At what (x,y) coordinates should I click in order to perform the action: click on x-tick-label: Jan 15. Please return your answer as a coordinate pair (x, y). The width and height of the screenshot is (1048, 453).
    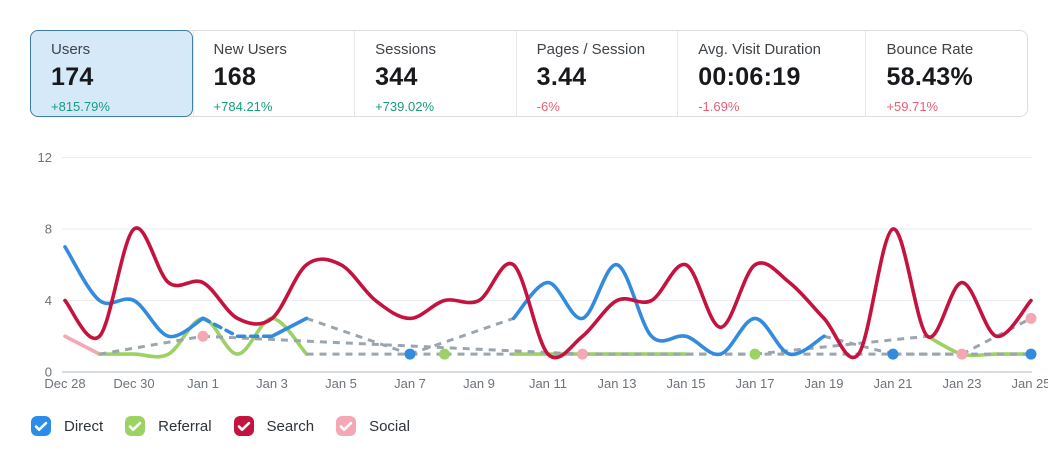
    Looking at the image, I should click on (685, 383).